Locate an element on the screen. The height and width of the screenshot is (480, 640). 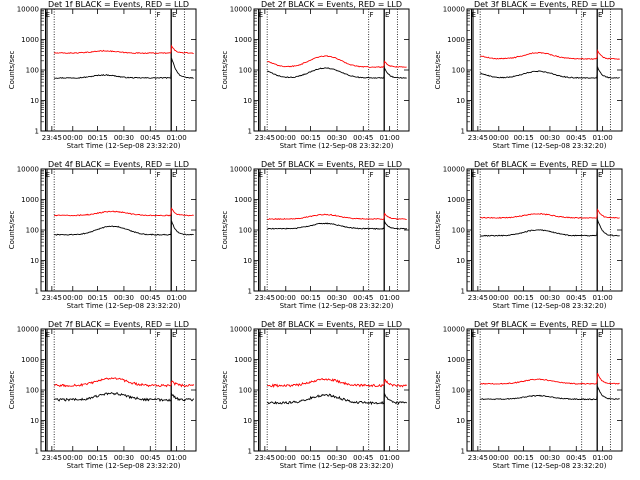
y-tick-label-4-2: 100 is located at coordinates (32, 231).